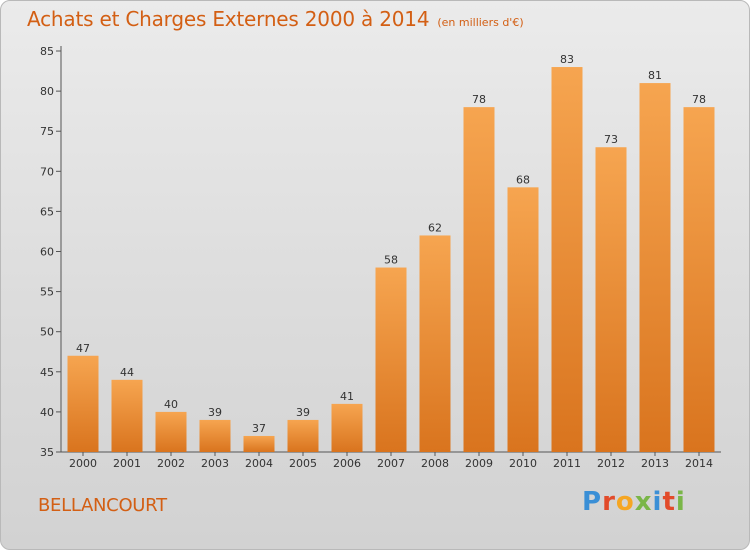  What do you see at coordinates (699, 279) in the screenshot?
I see `bar-2014` at bounding box center [699, 279].